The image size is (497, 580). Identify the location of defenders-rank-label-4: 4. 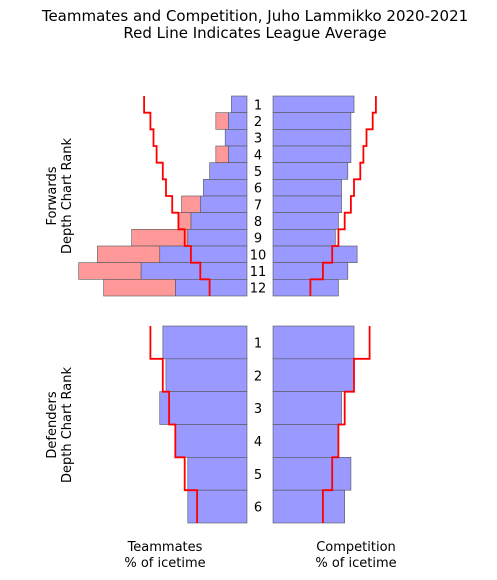
(258, 442).